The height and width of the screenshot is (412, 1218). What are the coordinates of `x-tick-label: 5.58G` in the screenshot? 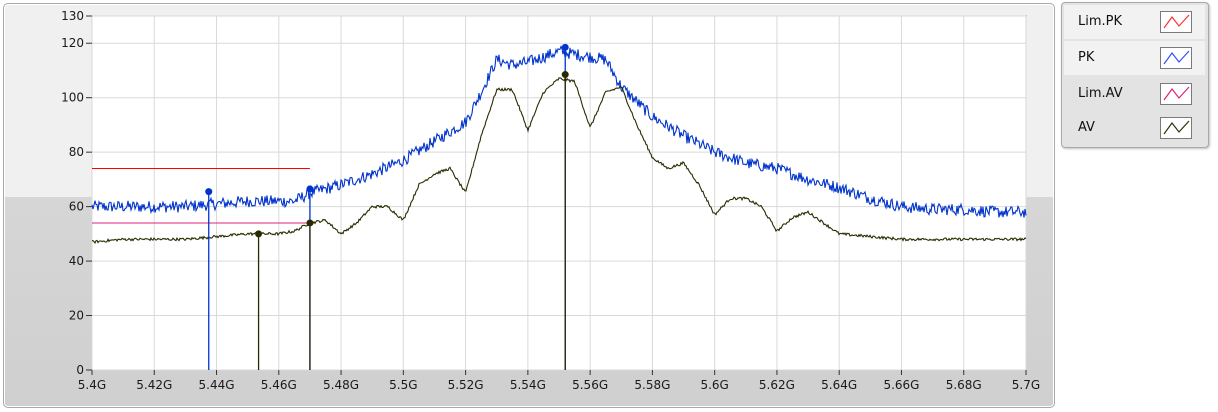 It's located at (652, 385).